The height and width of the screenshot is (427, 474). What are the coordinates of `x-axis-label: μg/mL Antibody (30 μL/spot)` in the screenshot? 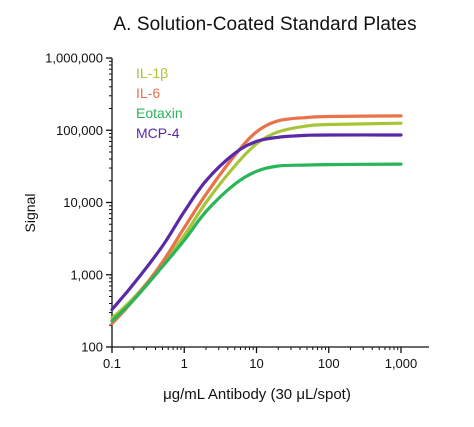 It's located at (257, 394).